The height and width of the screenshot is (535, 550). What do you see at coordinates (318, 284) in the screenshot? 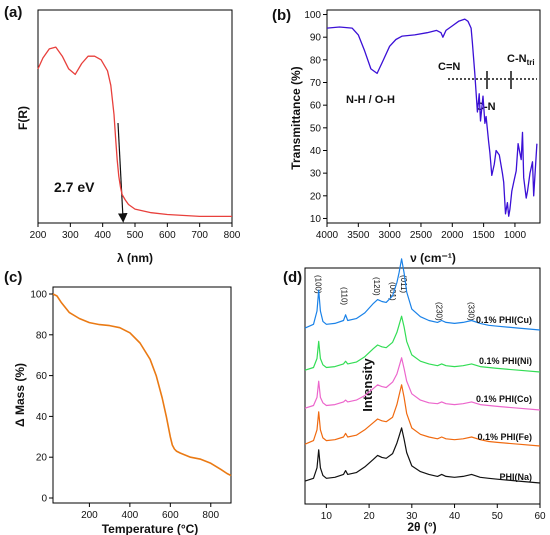
I see `peak-label: (100)` at bounding box center [318, 284].